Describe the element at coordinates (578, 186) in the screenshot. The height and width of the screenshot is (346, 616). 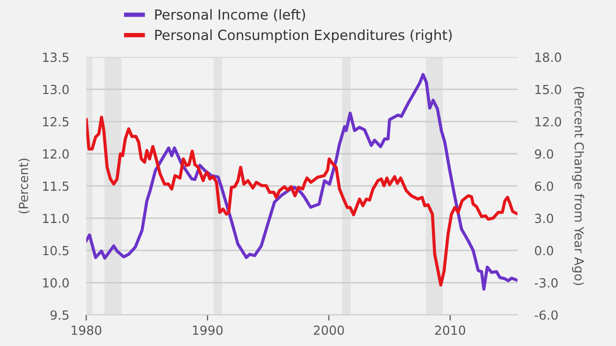
I see `y2-axis-title: (Percent Change from Year Ago)` at that location.